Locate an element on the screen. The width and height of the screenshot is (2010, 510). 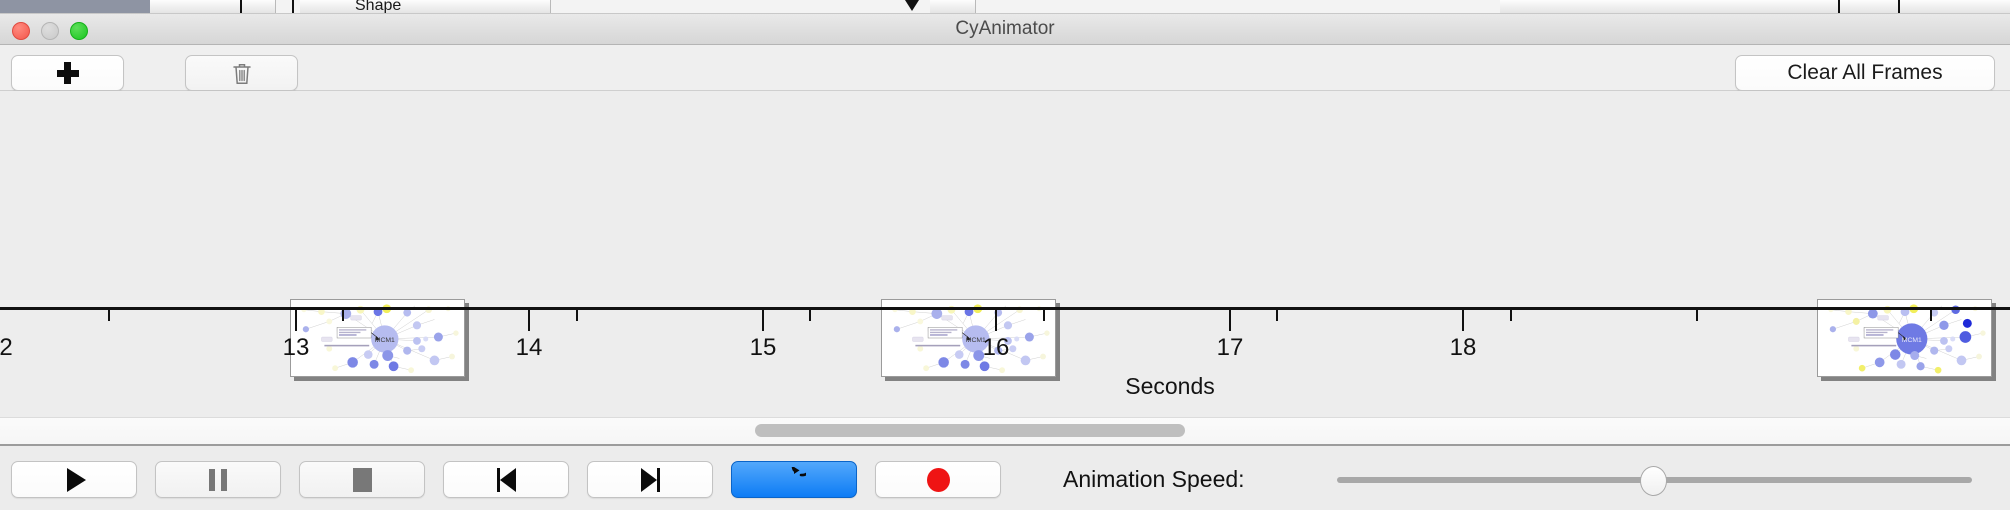
frame-thumbnail-2: MCM1 is located at coordinates (968, 338).